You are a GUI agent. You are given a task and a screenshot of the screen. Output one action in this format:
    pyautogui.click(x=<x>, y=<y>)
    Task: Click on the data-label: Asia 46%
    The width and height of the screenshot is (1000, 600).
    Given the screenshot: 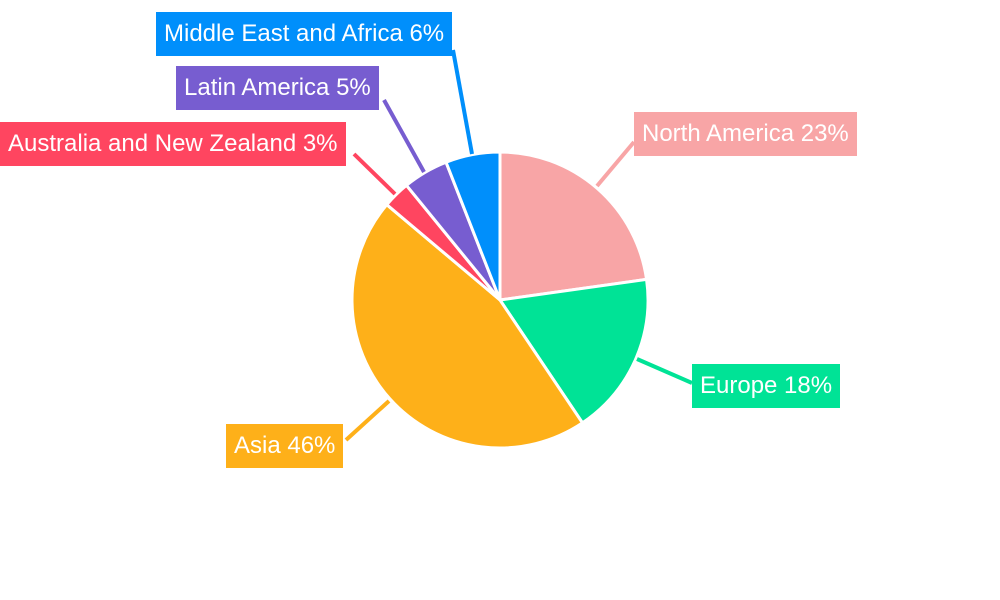 What is the action you would take?
    pyautogui.click(x=285, y=446)
    